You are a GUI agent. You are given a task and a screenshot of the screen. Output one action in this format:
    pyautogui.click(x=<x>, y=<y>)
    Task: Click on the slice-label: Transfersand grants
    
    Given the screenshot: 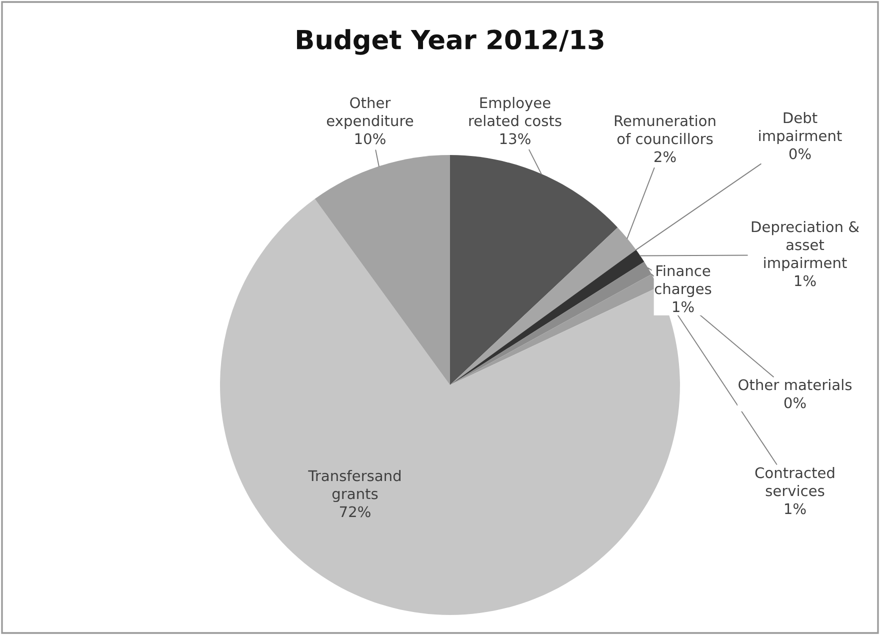 What is the action you would take?
    pyautogui.click(x=354, y=486)
    